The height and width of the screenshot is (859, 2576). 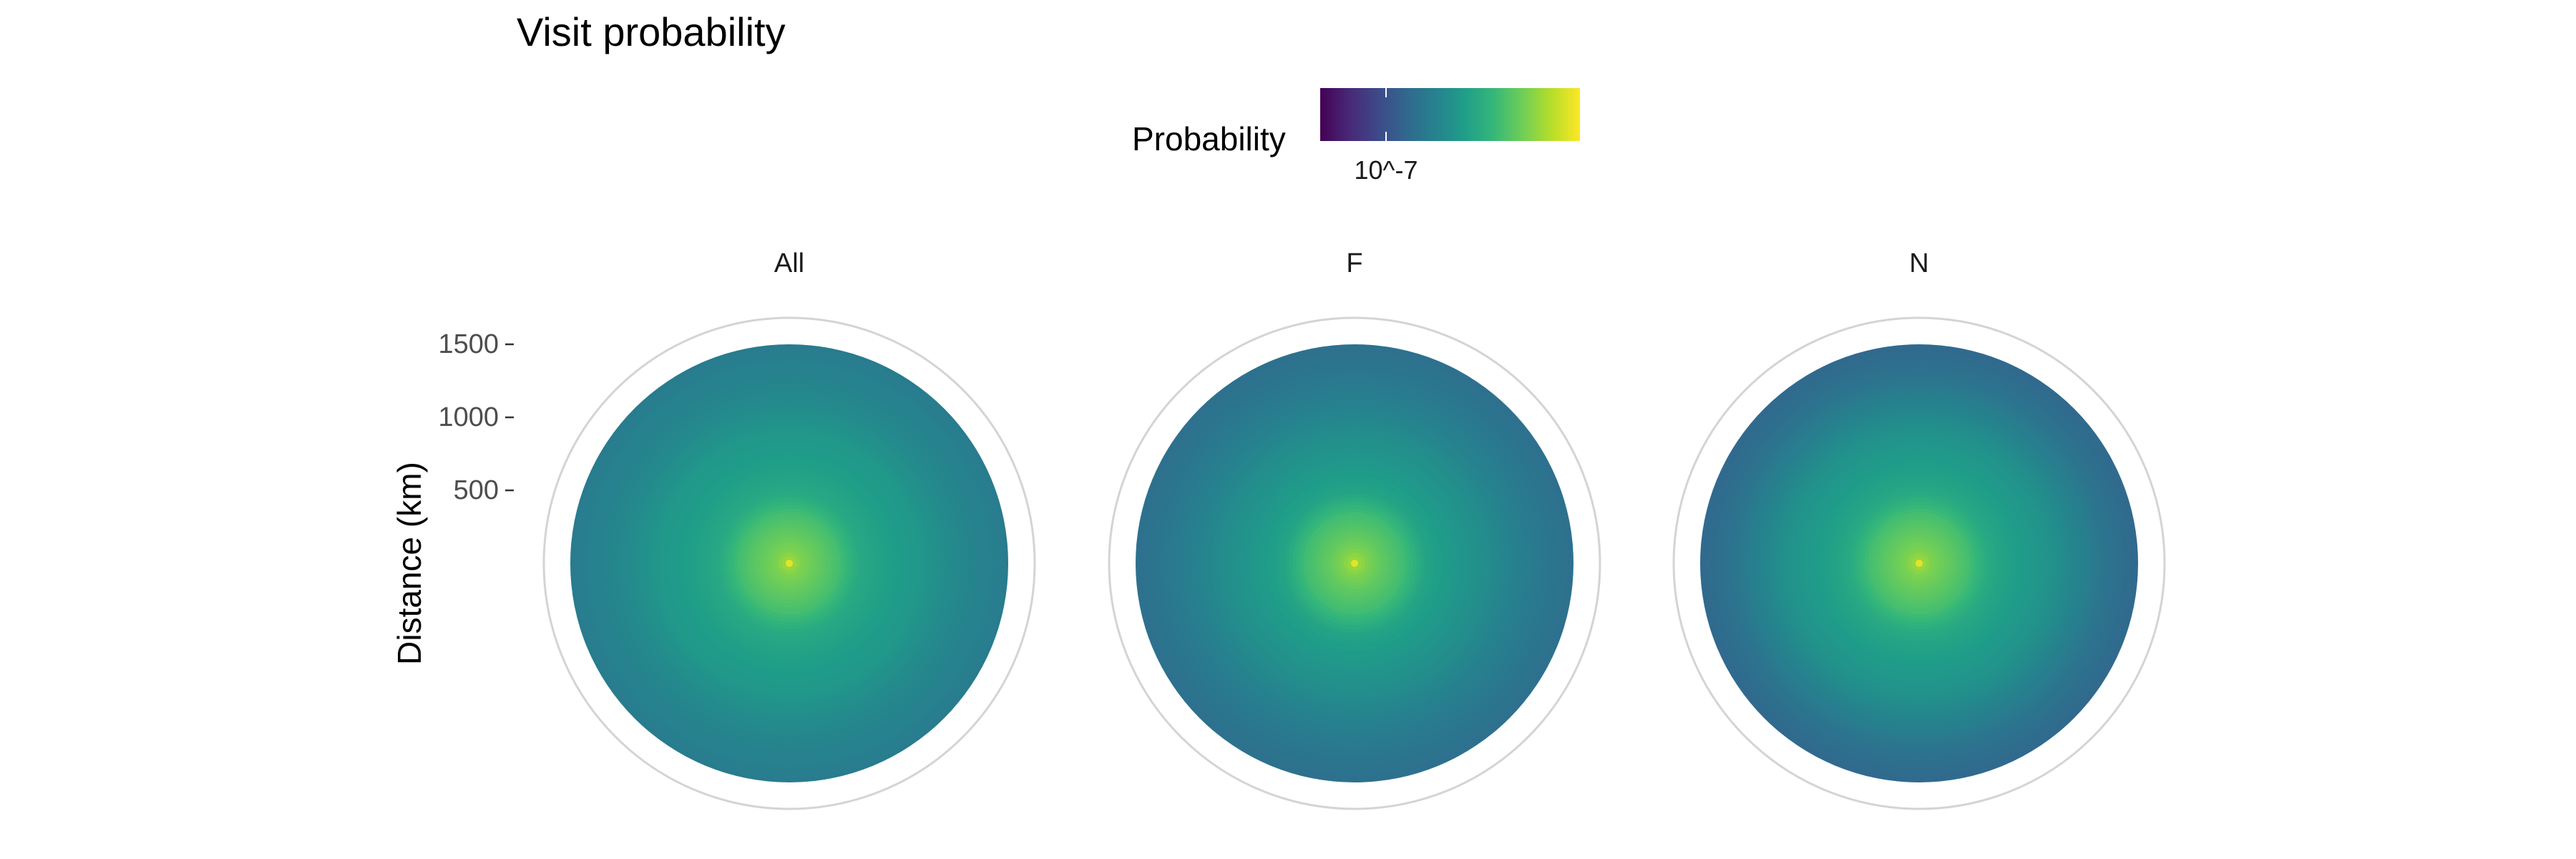 What do you see at coordinates (651, 31) in the screenshot?
I see `chart-title: Visit probability` at bounding box center [651, 31].